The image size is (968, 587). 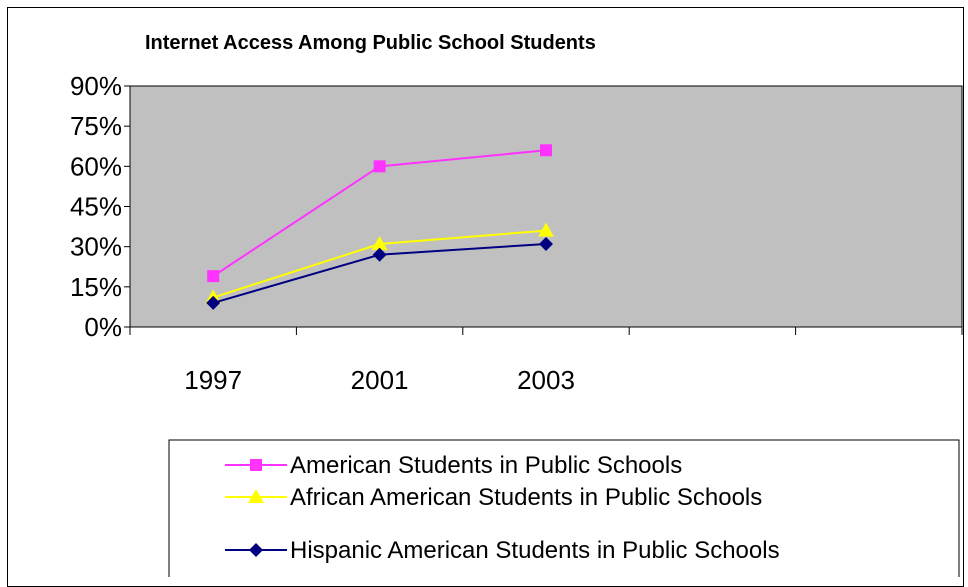 What do you see at coordinates (486, 465) in the screenshot?
I see `legend-label: American Students in Public Schools` at bounding box center [486, 465].